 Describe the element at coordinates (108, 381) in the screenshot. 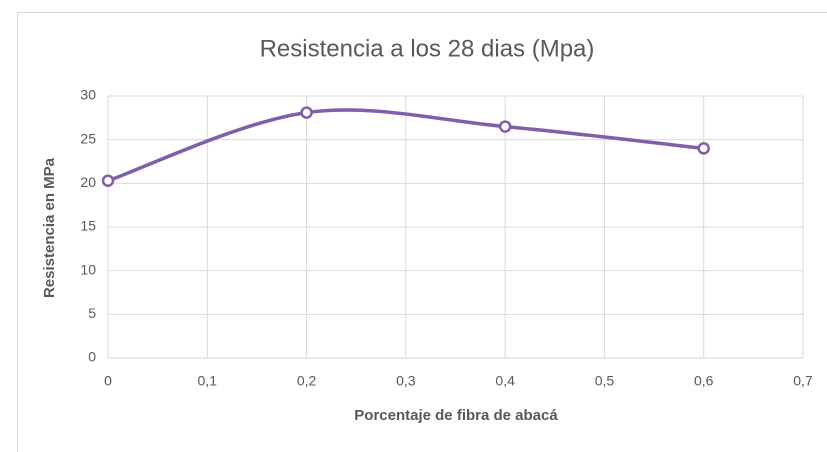

I see `x-tick-label: 0` at that location.